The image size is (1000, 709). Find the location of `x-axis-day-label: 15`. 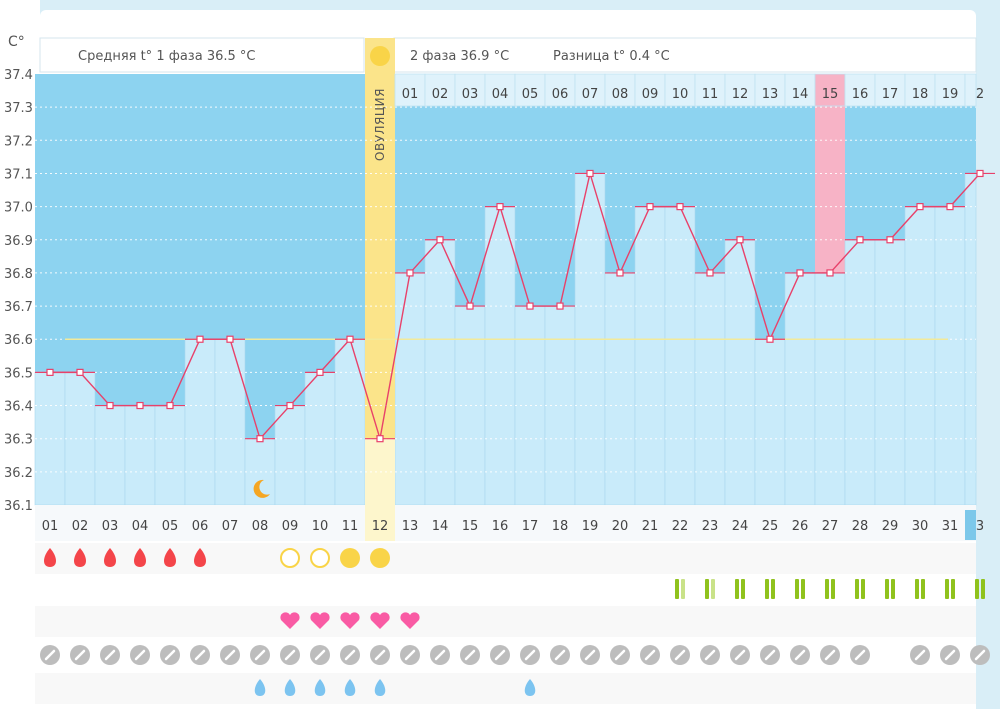

x-axis-day-label: 15 is located at coordinates (470, 526).